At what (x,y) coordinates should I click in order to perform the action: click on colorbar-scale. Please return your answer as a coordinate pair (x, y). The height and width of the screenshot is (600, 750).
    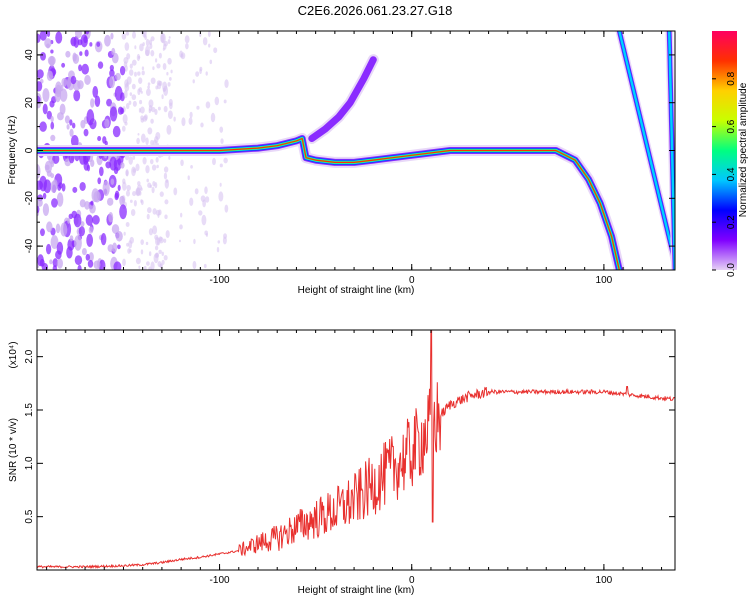
    Looking at the image, I should click on (724, 150).